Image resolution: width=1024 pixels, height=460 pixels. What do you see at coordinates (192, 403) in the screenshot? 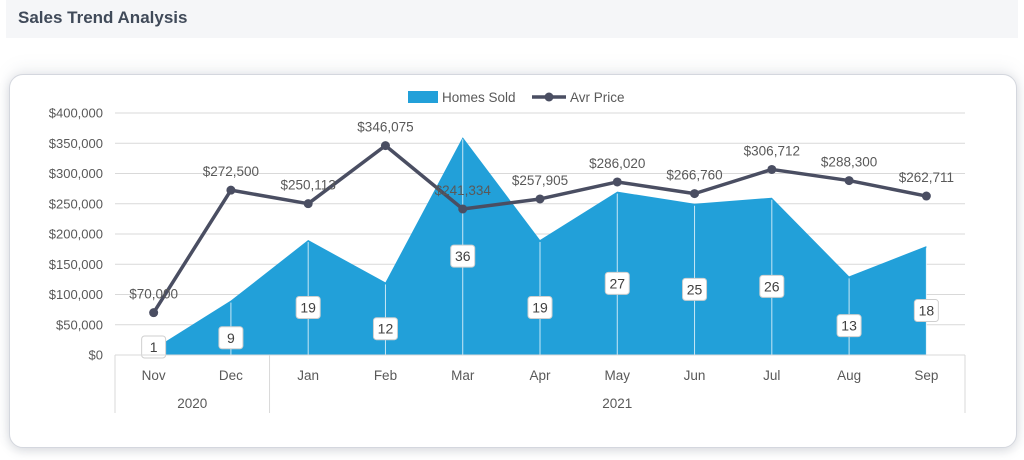
I see `x-group-label: 2020` at bounding box center [192, 403].